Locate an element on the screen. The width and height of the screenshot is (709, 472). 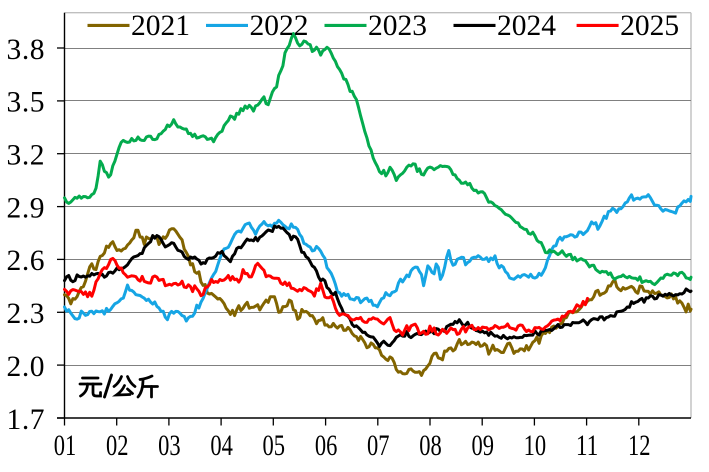
svg-text: 2021 is located at coordinates (160, 26).